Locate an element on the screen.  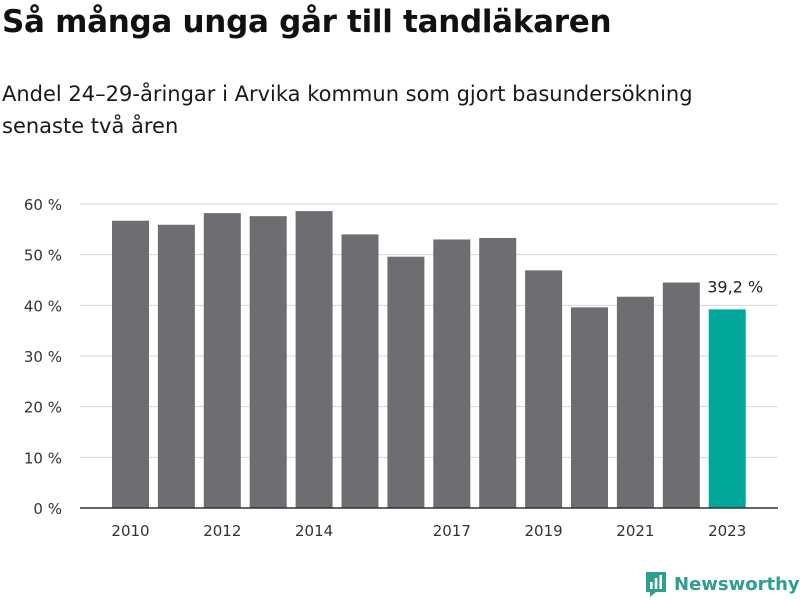
x-tick-label: 2019 is located at coordinates (544, 531).